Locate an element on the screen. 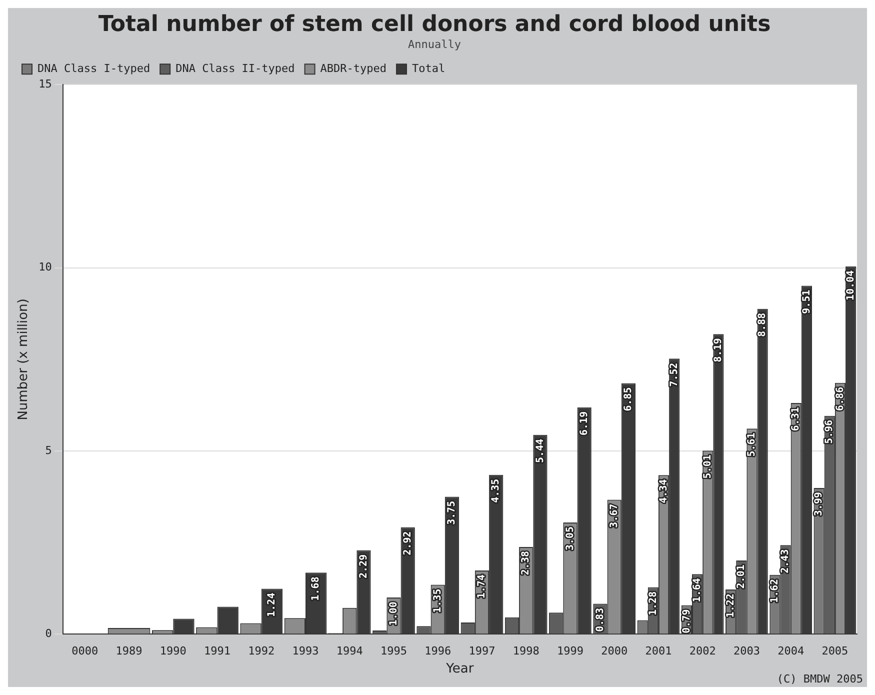 This screenshot has height=695, width=875. y-tick-label: 10 is located at coordinates (45, 267).